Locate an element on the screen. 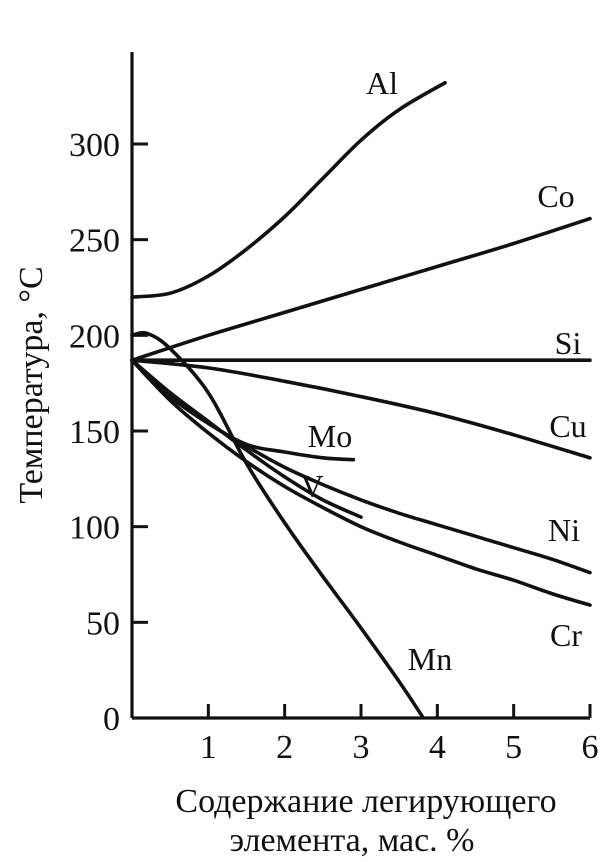 The height and width of the screenshot is (862, 612). series-label-mo: Mo is located at coordinates (330, 436).